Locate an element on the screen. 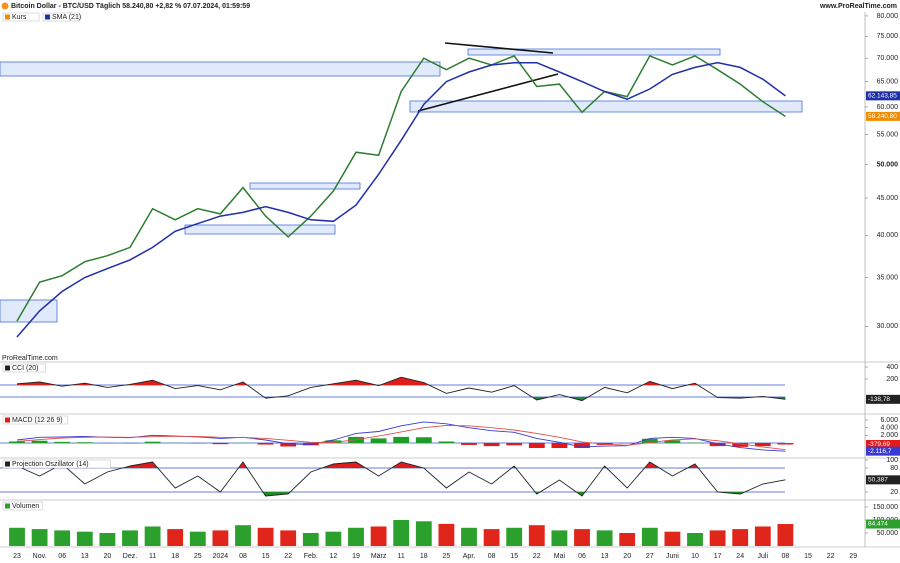 This screenshot has width=900, height=563. x-tick-label: 10 is located at coordinates (695, 556).